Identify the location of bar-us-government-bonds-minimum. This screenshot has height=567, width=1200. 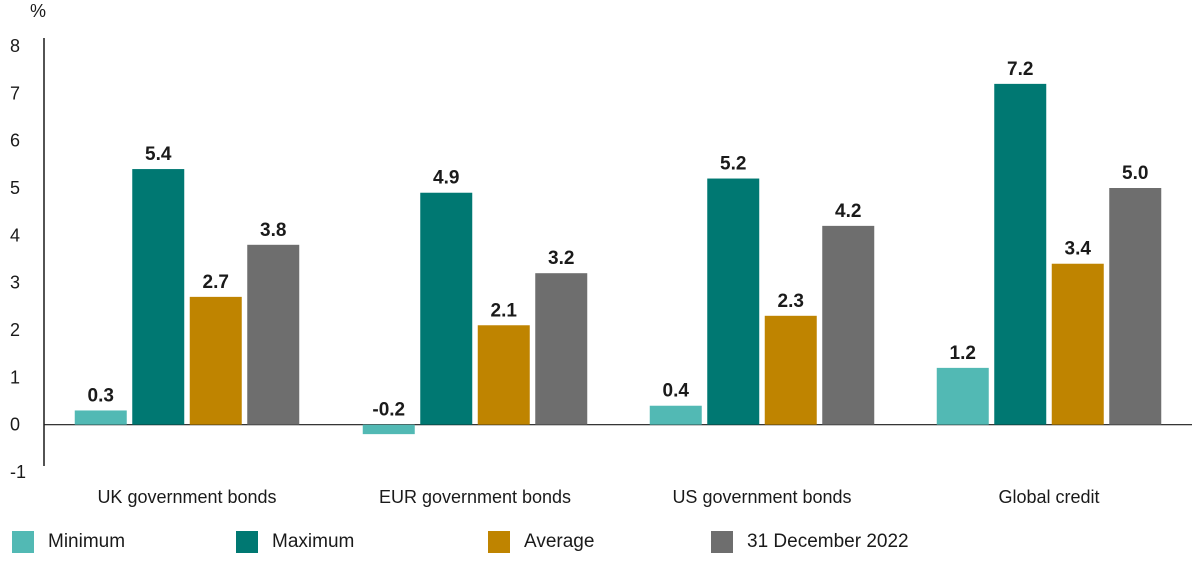
(675, 415).